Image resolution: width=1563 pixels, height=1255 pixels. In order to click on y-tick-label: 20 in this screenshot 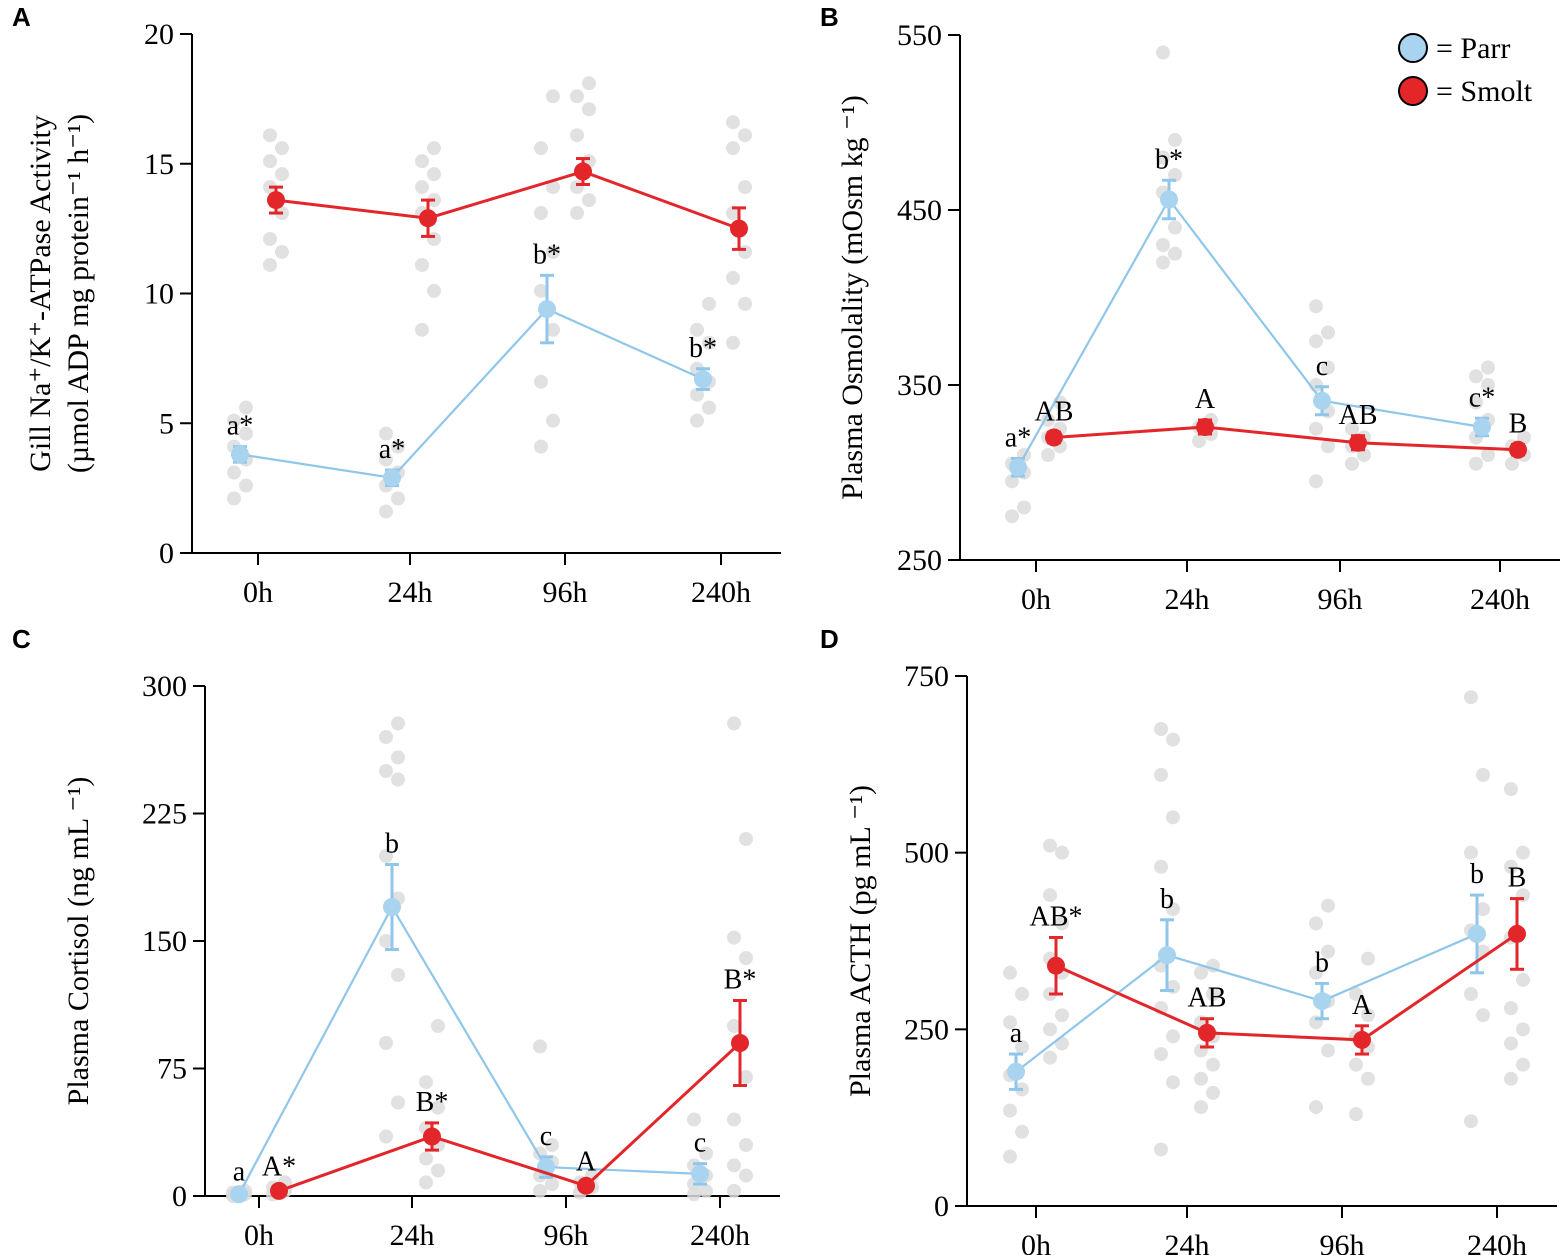, I will do `click(159, 34)`.